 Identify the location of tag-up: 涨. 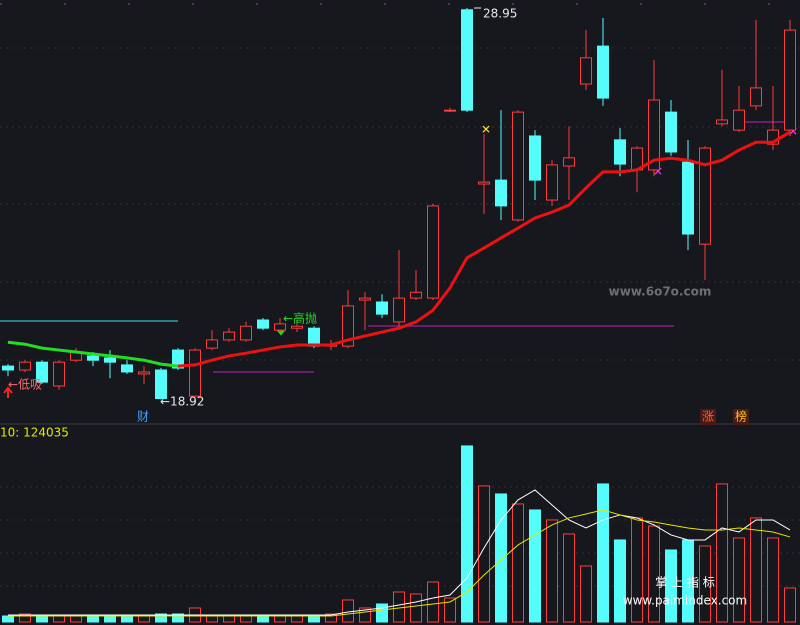
(708, 416).